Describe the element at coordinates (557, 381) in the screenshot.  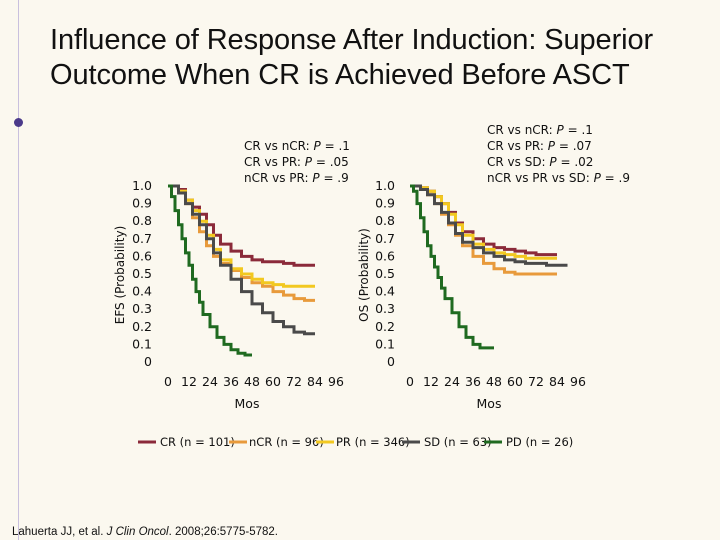
I see `os-x-tick-label: 84` at that location.